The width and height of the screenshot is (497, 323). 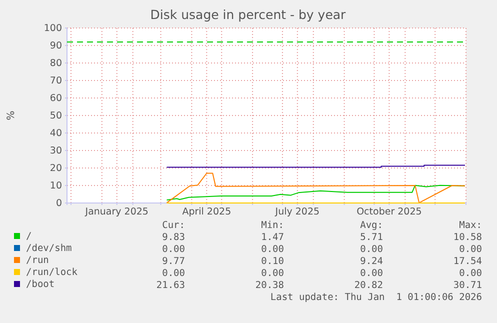 I want to click on legend-label: /boot, so click(x=40, y=284).